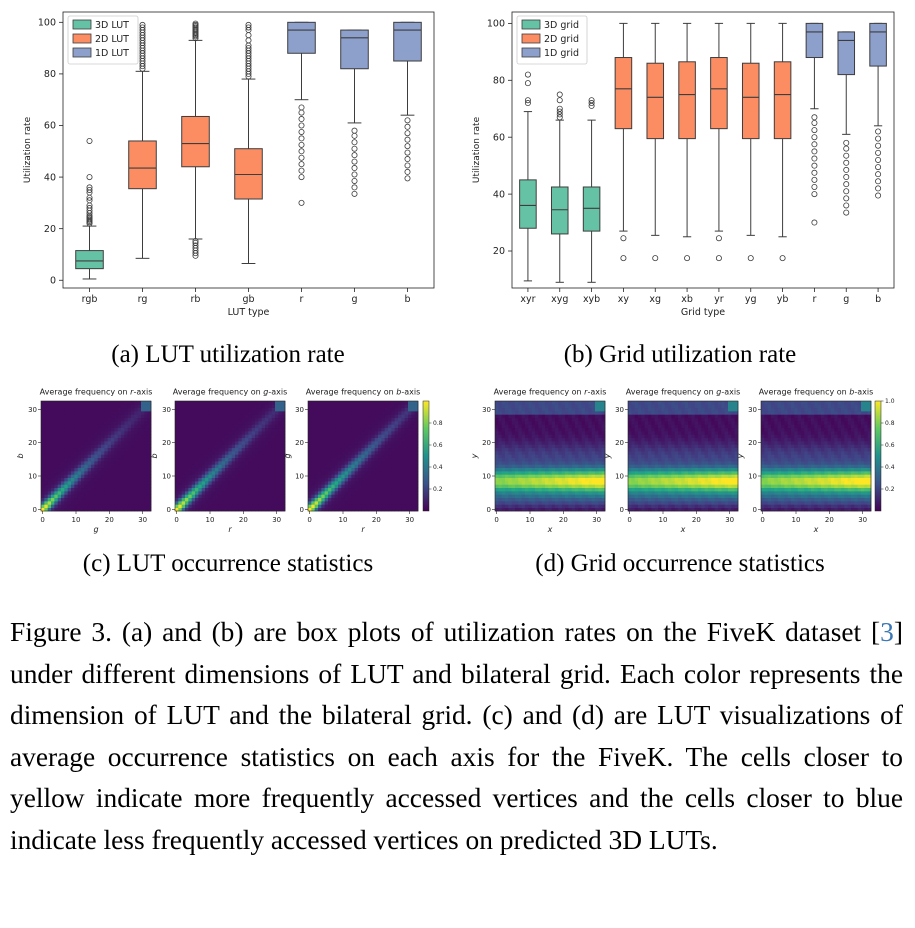 The height and width of the screenshot is (928, 915). I want to click on x-tick-label: xyb, so click(591, 299).